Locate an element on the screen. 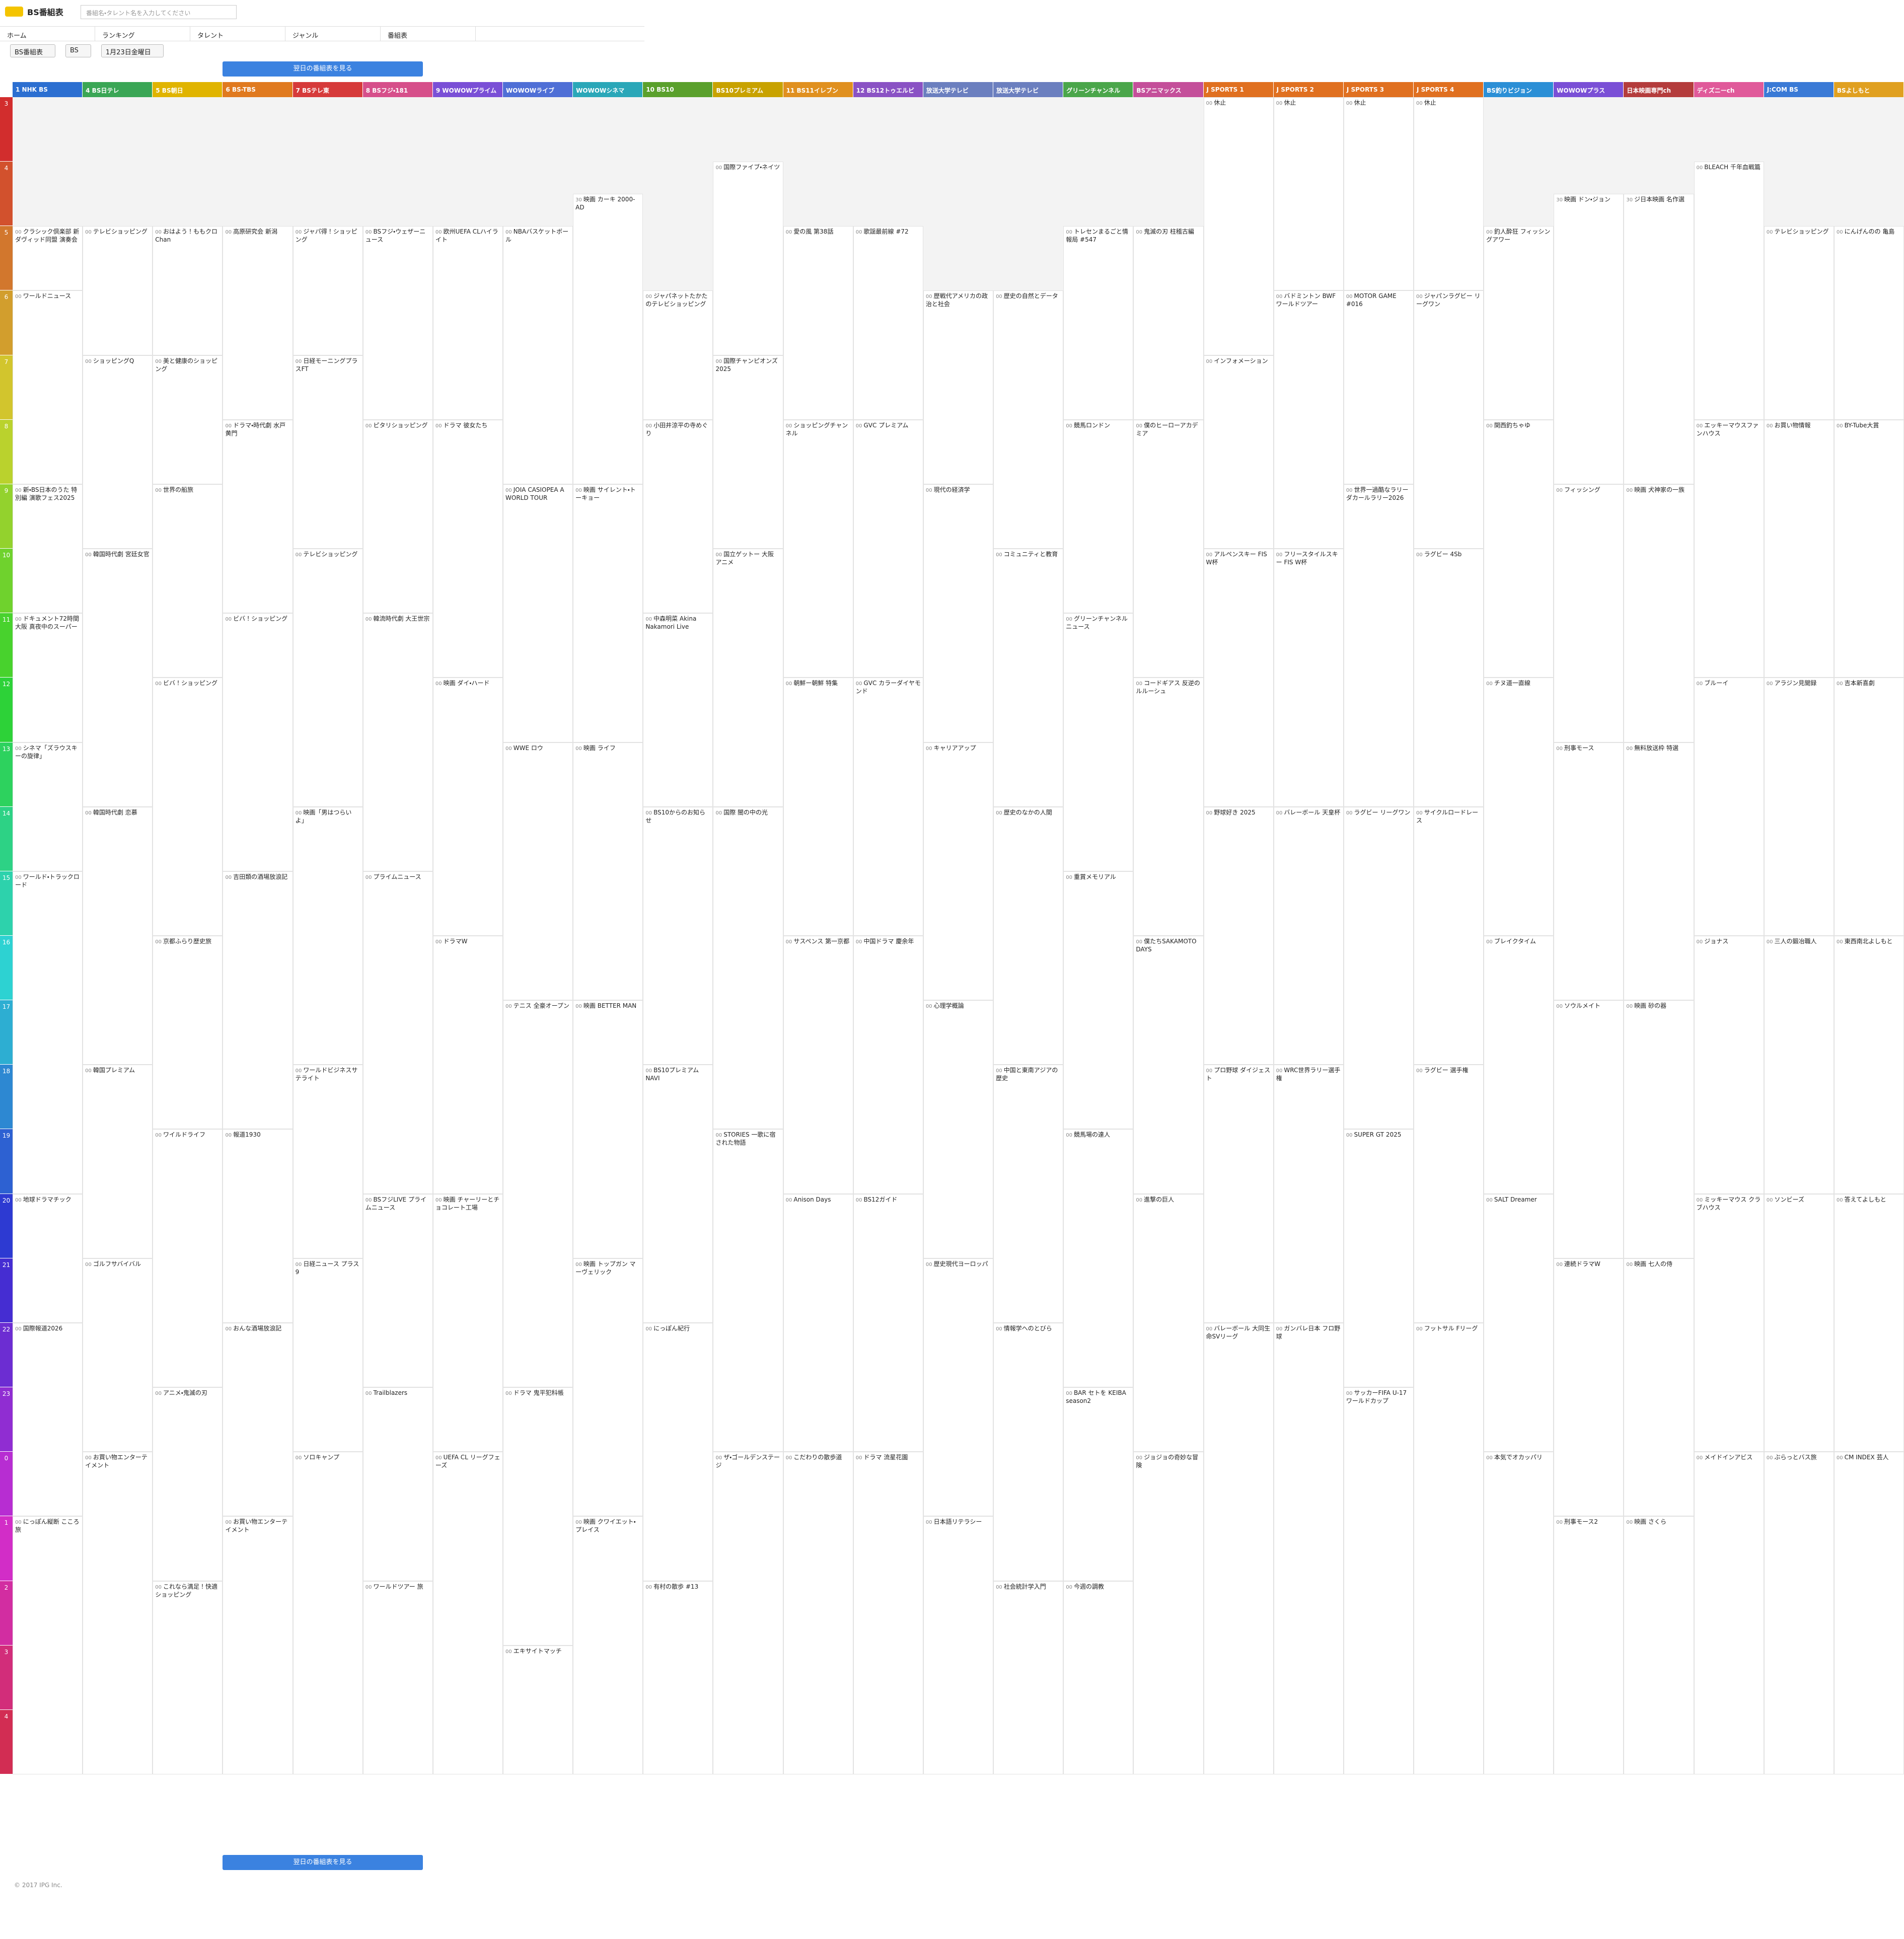 Image resolution: width=1904 pixels, height=1939 pixels. program-cell: 00 歌謡最前線 #72 is located at coordinates (888, 323).